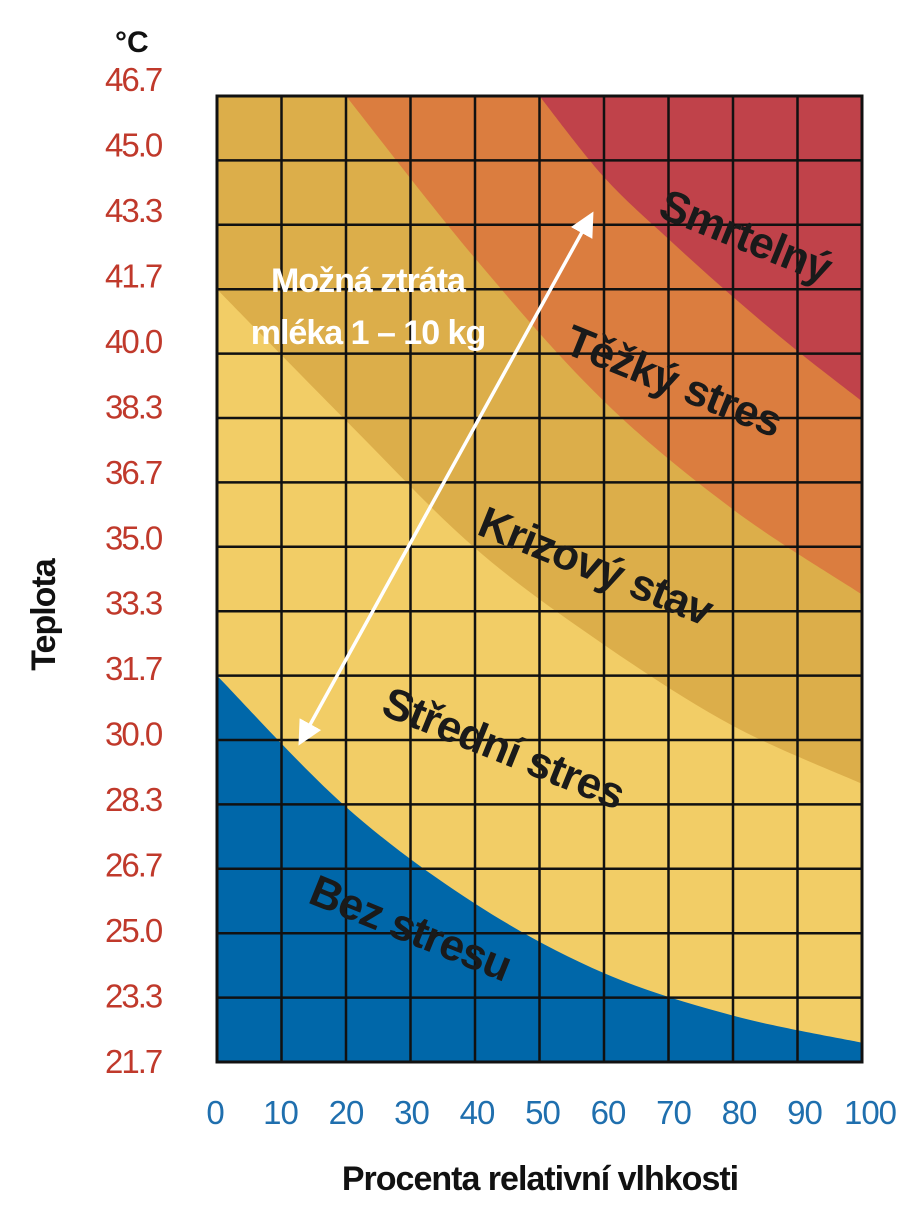 The width and height of the screenshot is (924, 1226). What do you see at coordinates (804, 1112) in the screenshot?
I see `x-tick-label: 90` at bounding box center [804, 1112].